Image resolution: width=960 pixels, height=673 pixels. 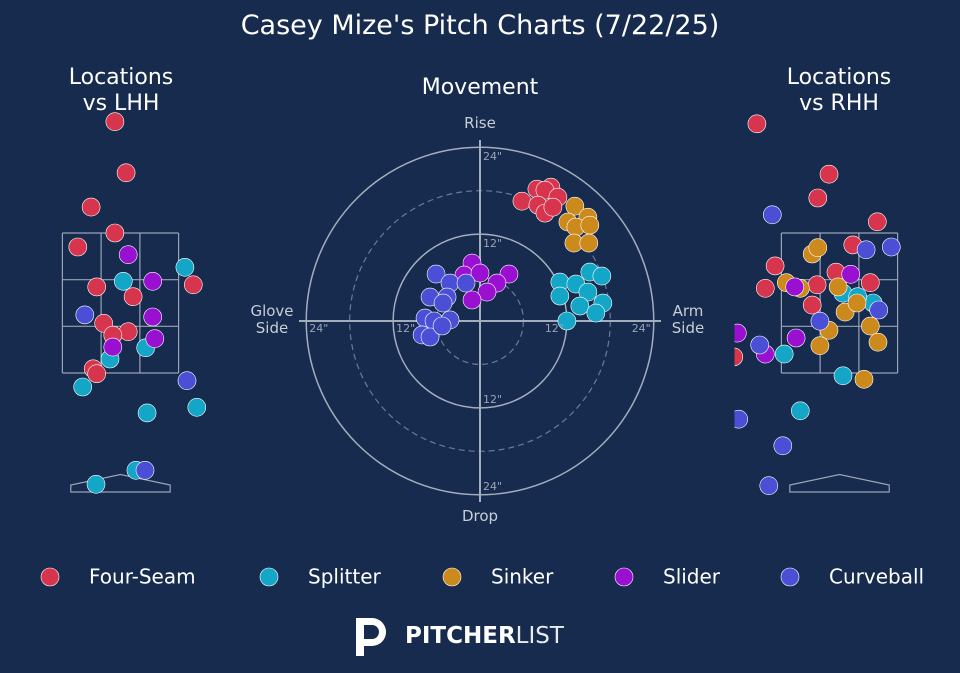 What do you see at coordinates (480, 25) in the screenshot?
I see `main-title: Casey Mize's Pitch Charts (7/22/25)` at bounding box center [480, 25].